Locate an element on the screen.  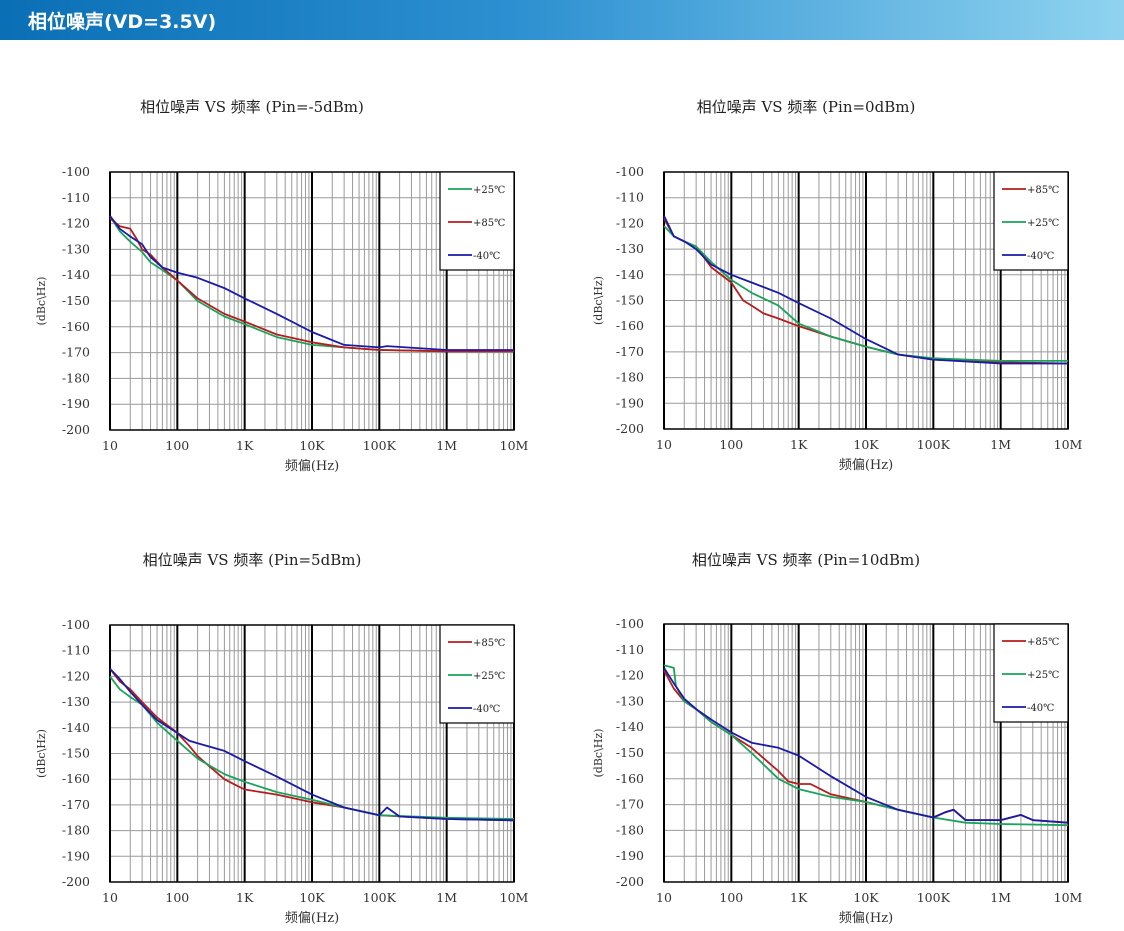
page-title: 相位噪声(VD=3.5V) is located at coordinates (122, 22).